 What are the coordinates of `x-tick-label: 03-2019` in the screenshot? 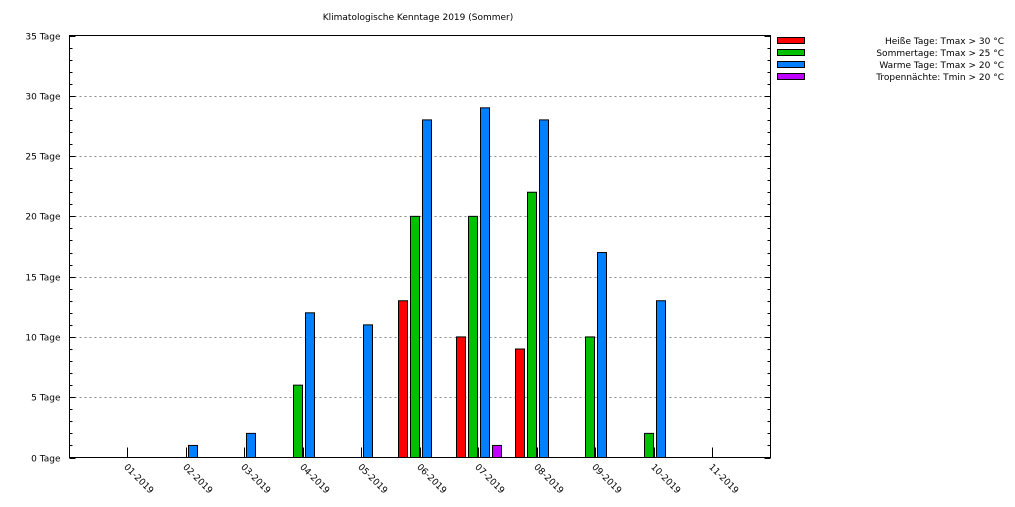 It's located at (255, 480).